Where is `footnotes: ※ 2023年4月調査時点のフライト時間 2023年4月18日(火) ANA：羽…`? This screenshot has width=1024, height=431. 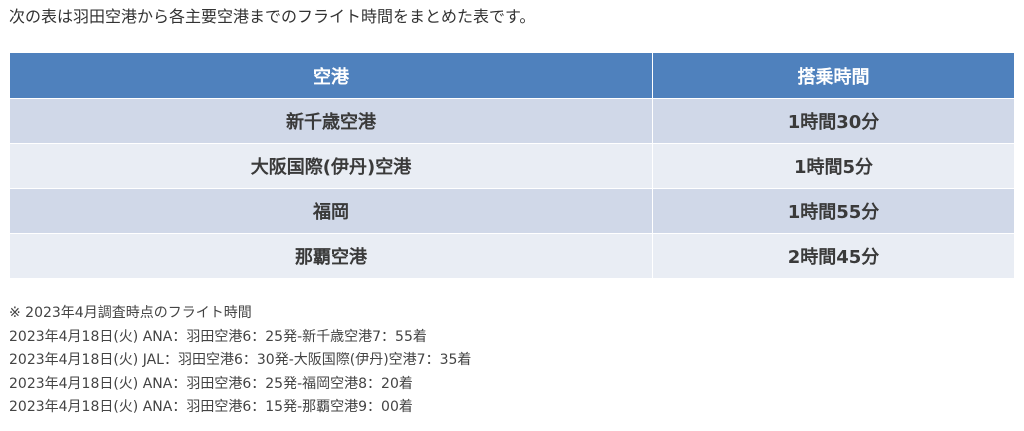 footnotes: ※ 2023年4月調査時点のフライト時間 2023年4月18日(火) ANA：羽… is located at coordinates (240, 361).